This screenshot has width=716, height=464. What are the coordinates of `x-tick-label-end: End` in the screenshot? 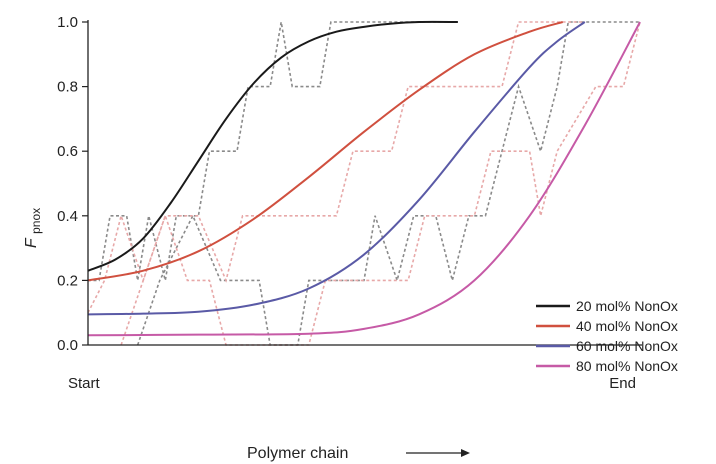 It's located at (622, 383).